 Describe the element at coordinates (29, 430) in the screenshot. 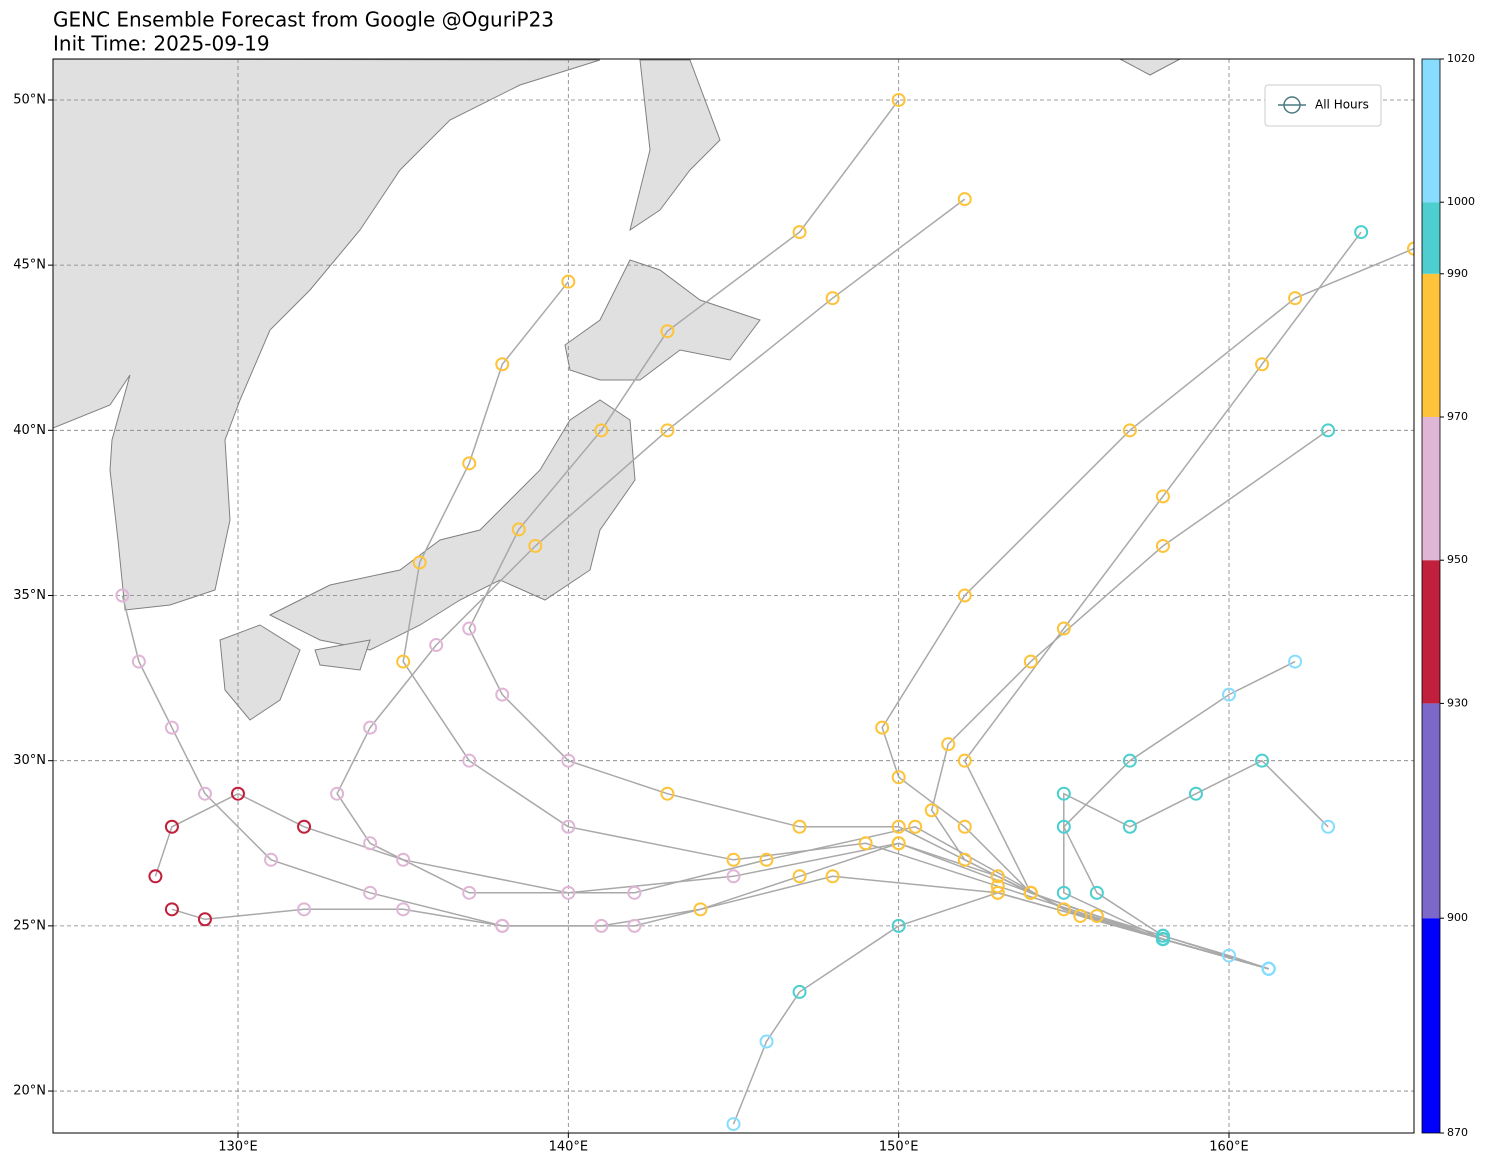

I see `y-tick-label: 40°N` at that location.